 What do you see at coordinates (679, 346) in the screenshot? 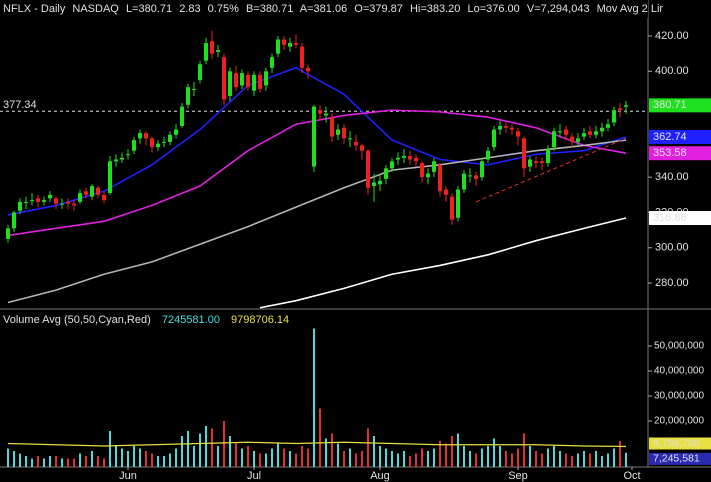
I see `y-tick-label: 50,000,000` at bounding box center [679, 346].